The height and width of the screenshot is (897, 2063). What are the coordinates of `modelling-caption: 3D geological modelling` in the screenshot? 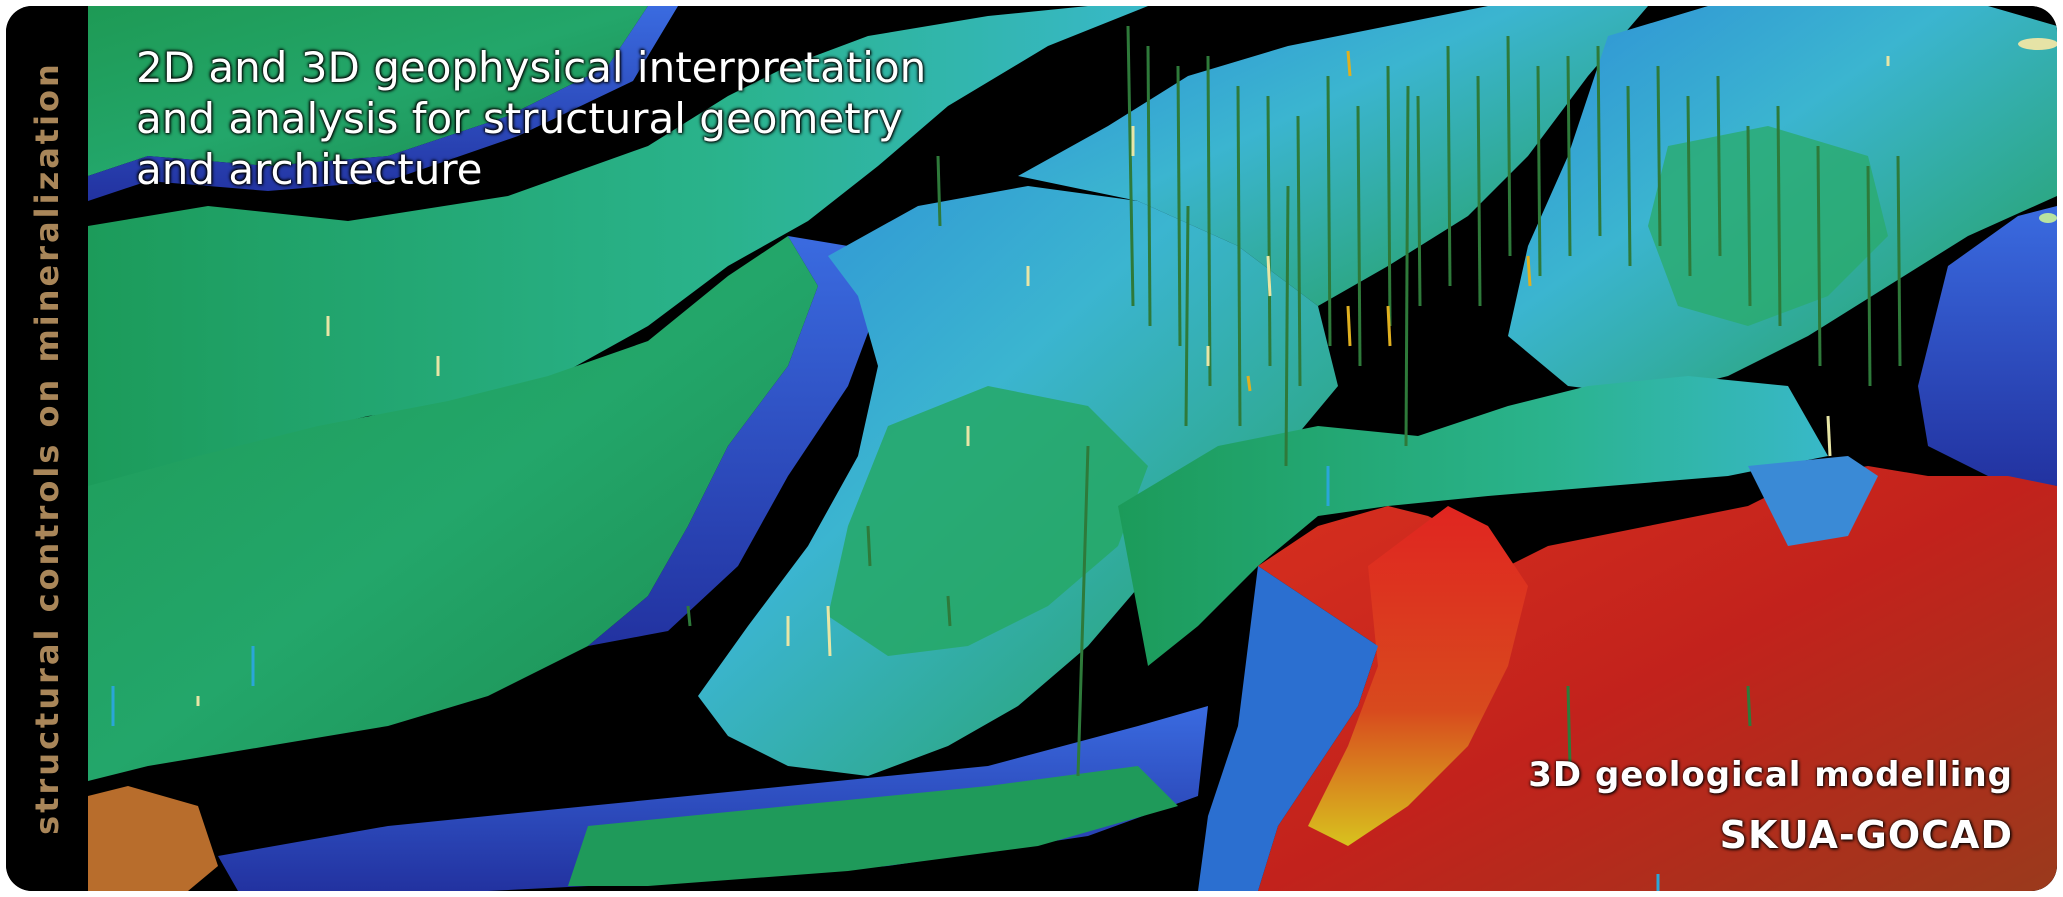 It's located at (1770, 775).